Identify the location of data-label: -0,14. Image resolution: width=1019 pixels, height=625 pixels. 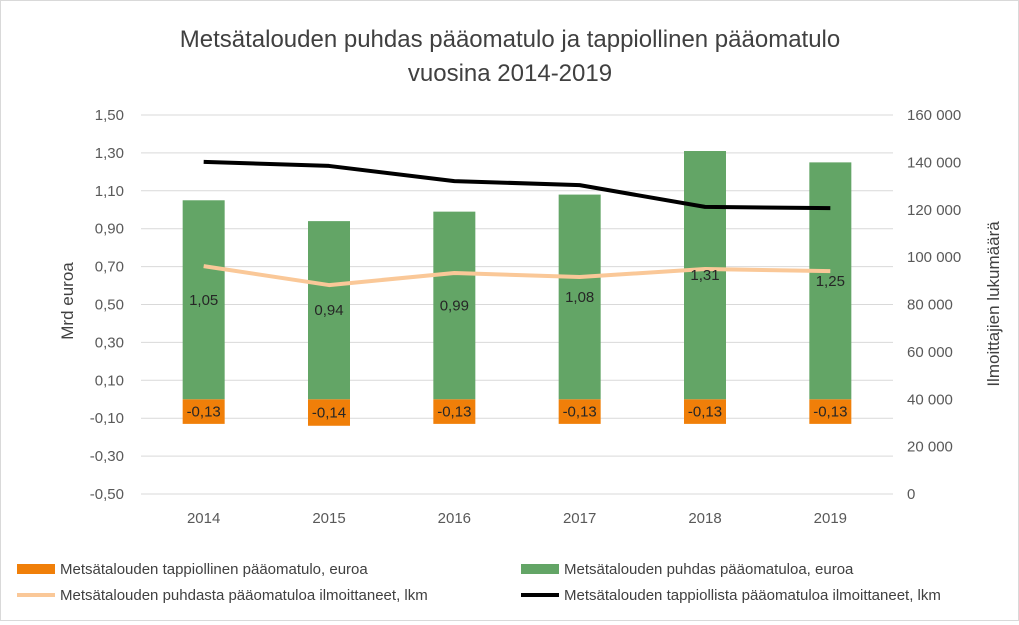
(329, 413).